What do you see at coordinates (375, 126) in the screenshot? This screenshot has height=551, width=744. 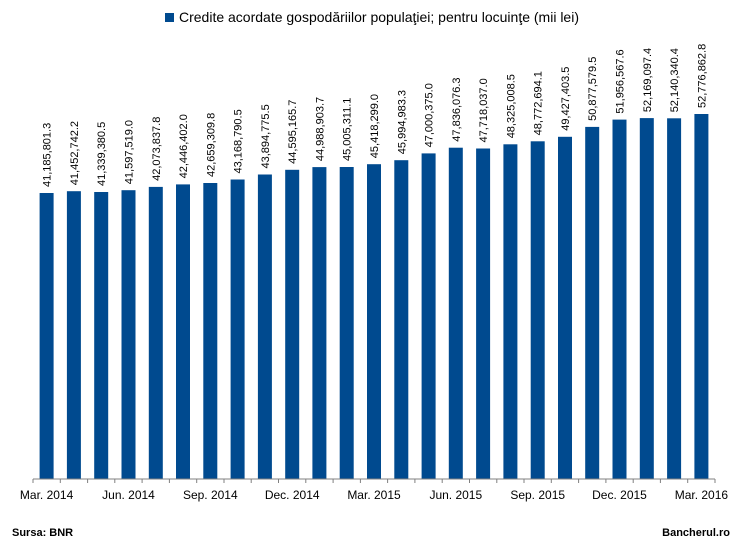 I see `data-label: 45,418,299.0` at bounding box center [375, 126].